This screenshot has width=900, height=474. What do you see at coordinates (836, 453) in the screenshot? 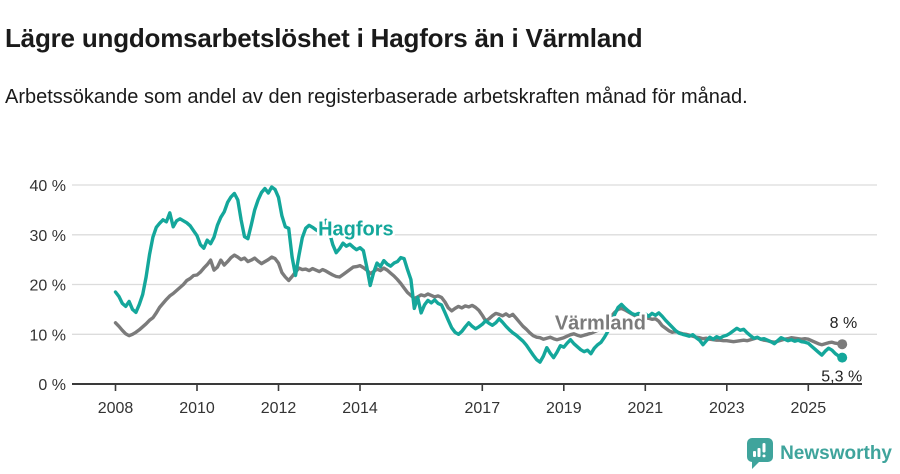
I see `newsworthy-brand-text: Newsworthy` at bounding box center [836, 453].